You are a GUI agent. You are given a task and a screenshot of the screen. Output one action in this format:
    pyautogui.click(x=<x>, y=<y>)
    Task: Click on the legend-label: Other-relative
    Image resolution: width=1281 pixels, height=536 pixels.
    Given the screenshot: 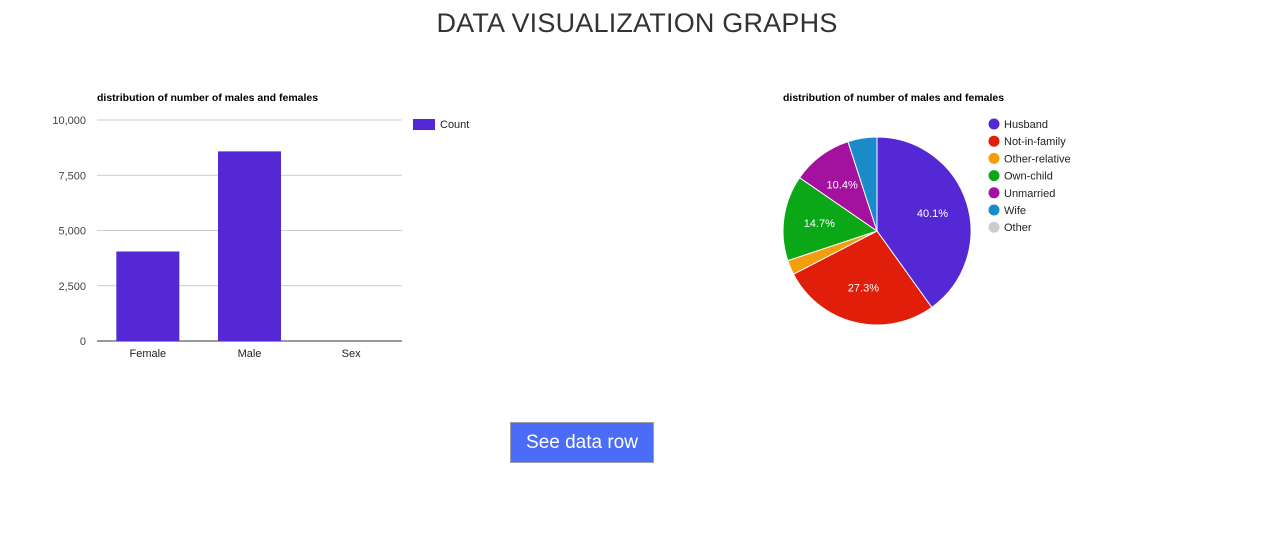 What is the action you would take?
    pyautogui.click(x=1037, y=159)
    